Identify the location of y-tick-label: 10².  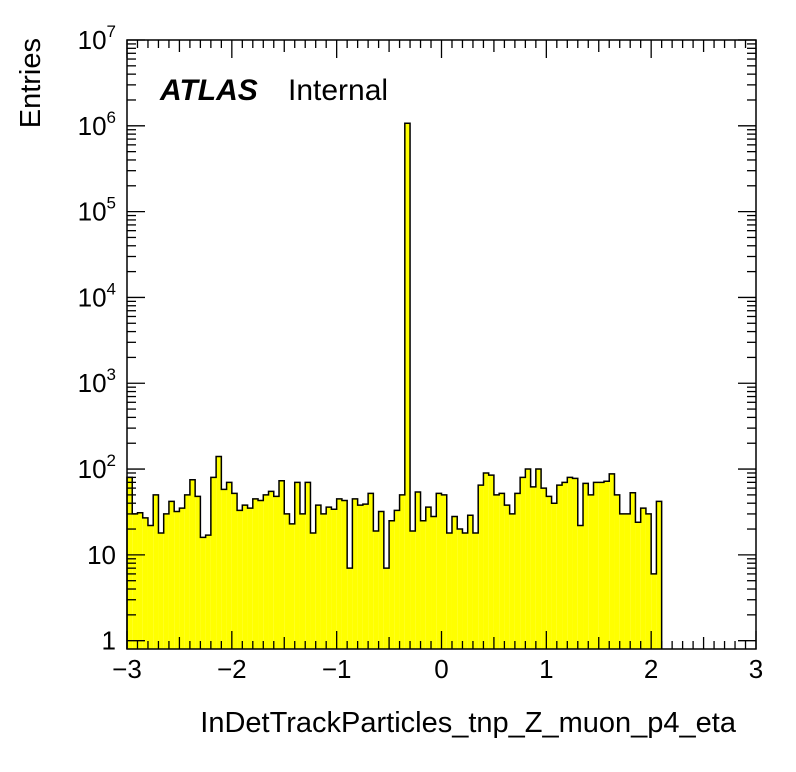
(97, 467).